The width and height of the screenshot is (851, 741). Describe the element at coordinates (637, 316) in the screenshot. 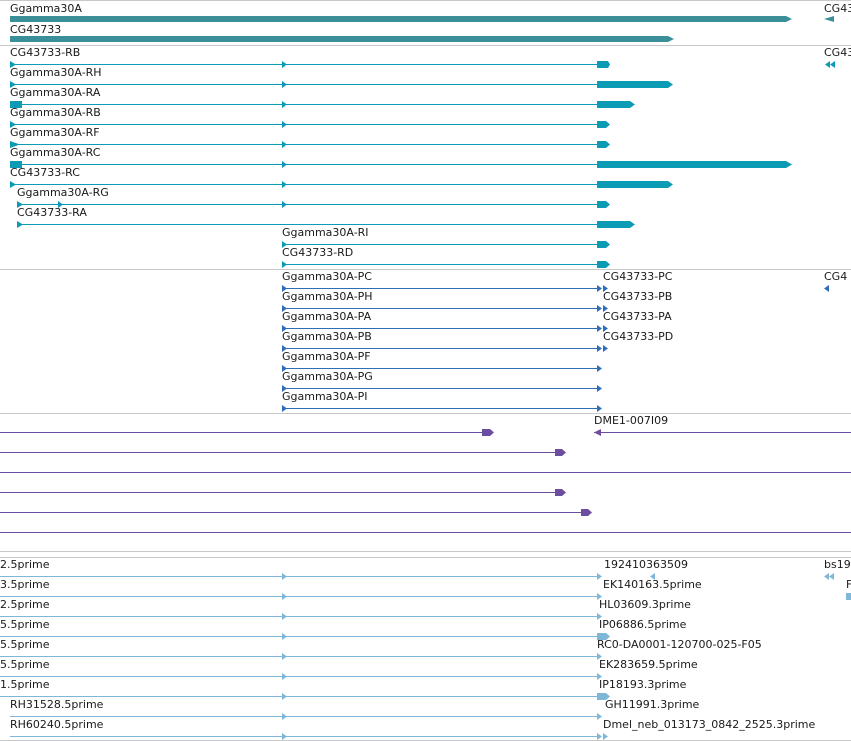

I see `protein-label: CG43733-PA` at that location.